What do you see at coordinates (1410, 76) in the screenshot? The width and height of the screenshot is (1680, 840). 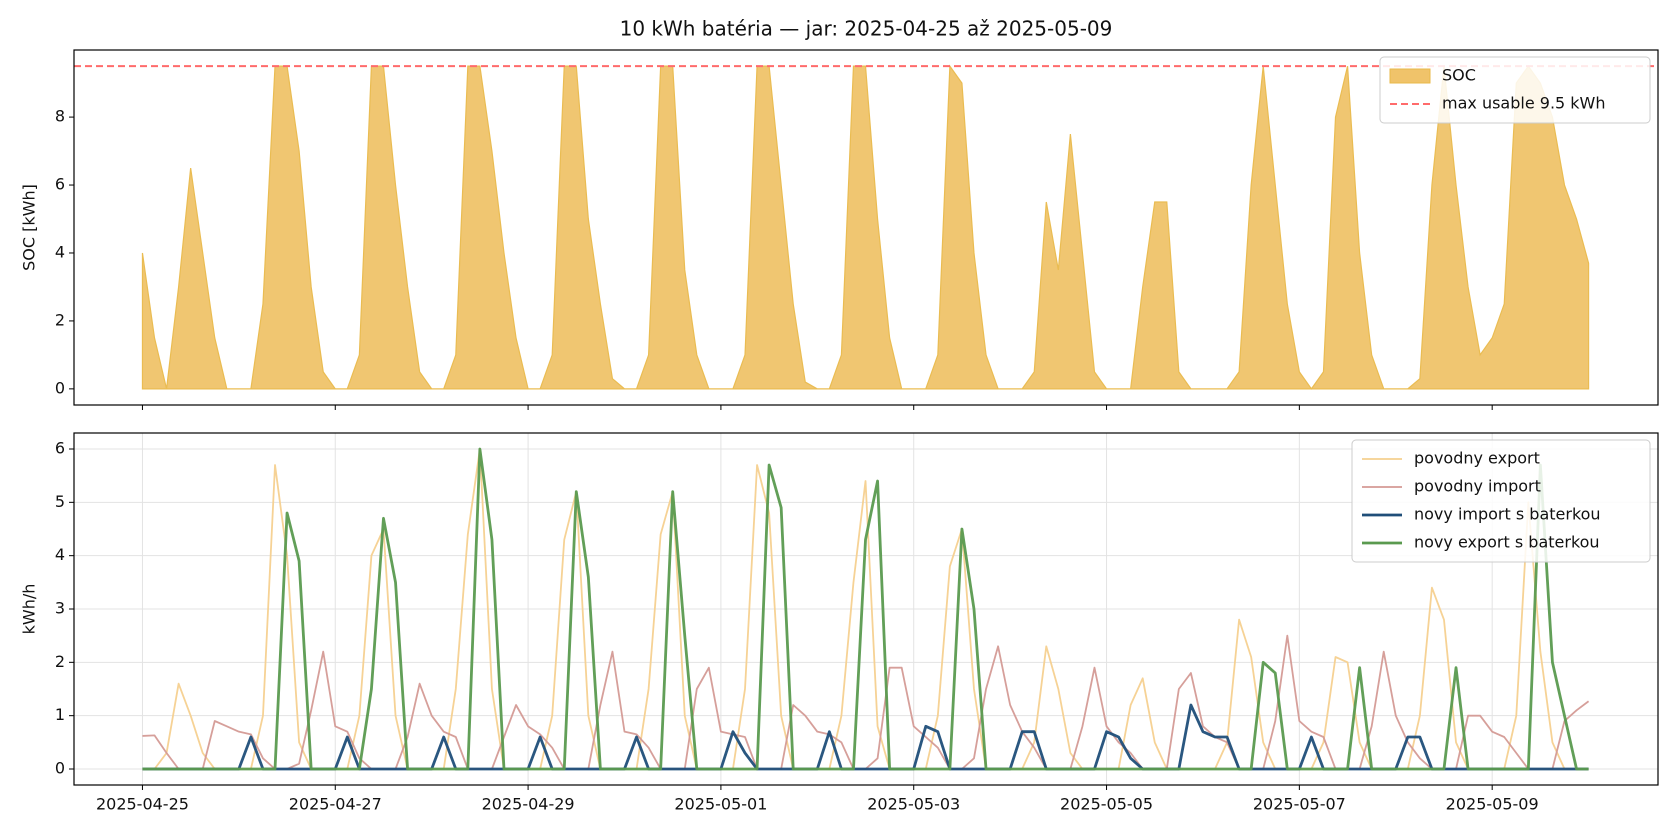 I see `legend-swatch` at bounding box center [1410, 76].